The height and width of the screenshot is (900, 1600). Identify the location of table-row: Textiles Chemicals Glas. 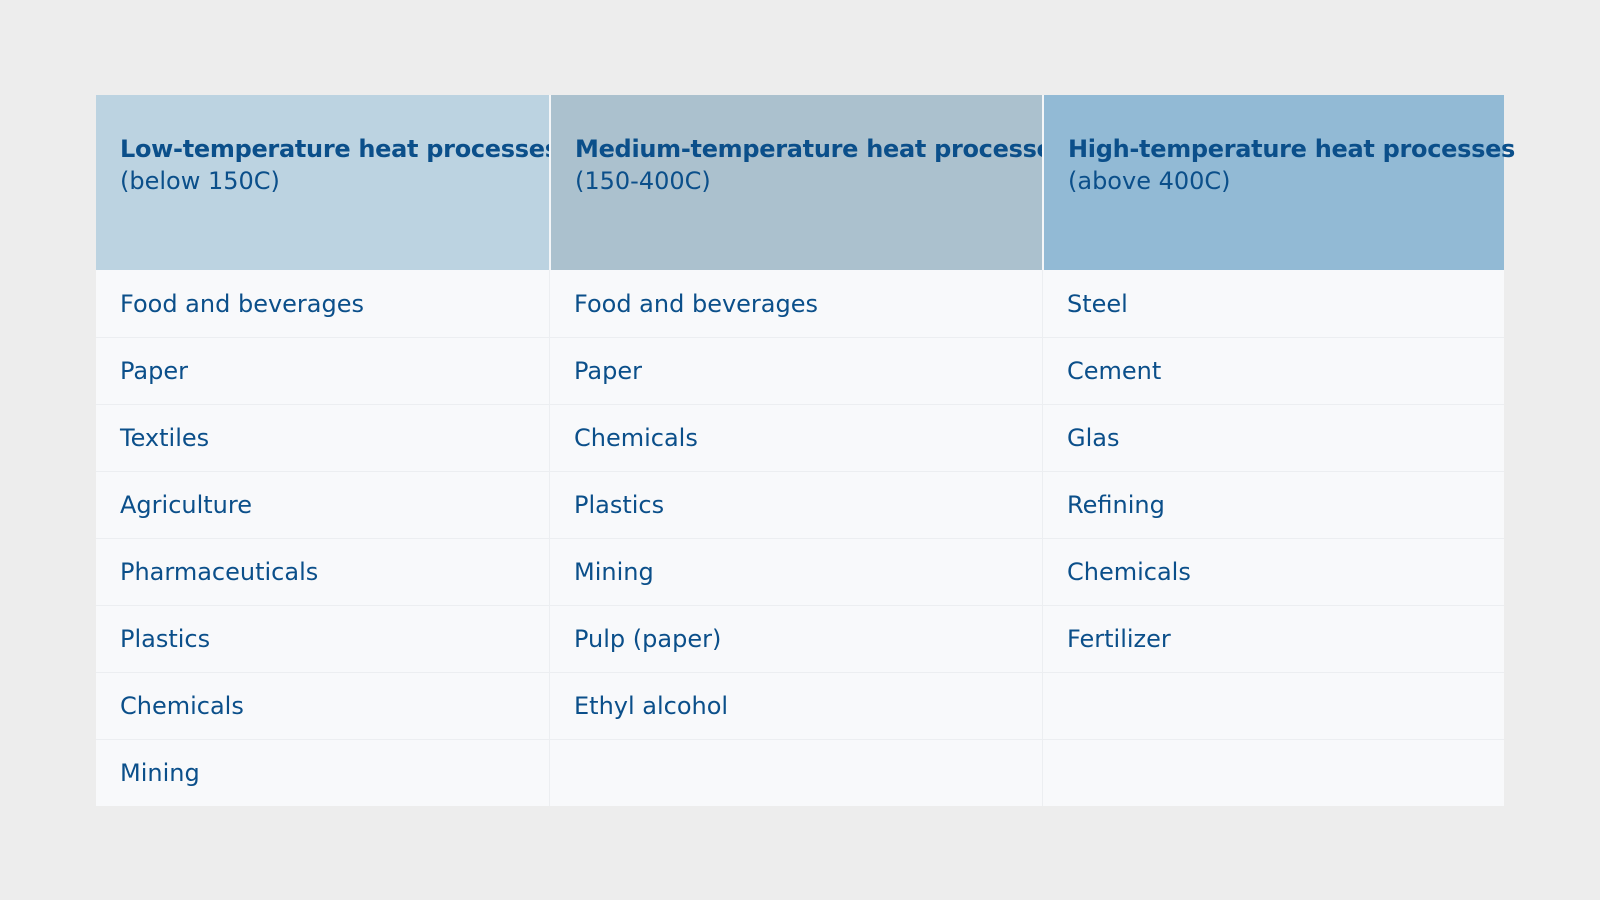
(800, 437).